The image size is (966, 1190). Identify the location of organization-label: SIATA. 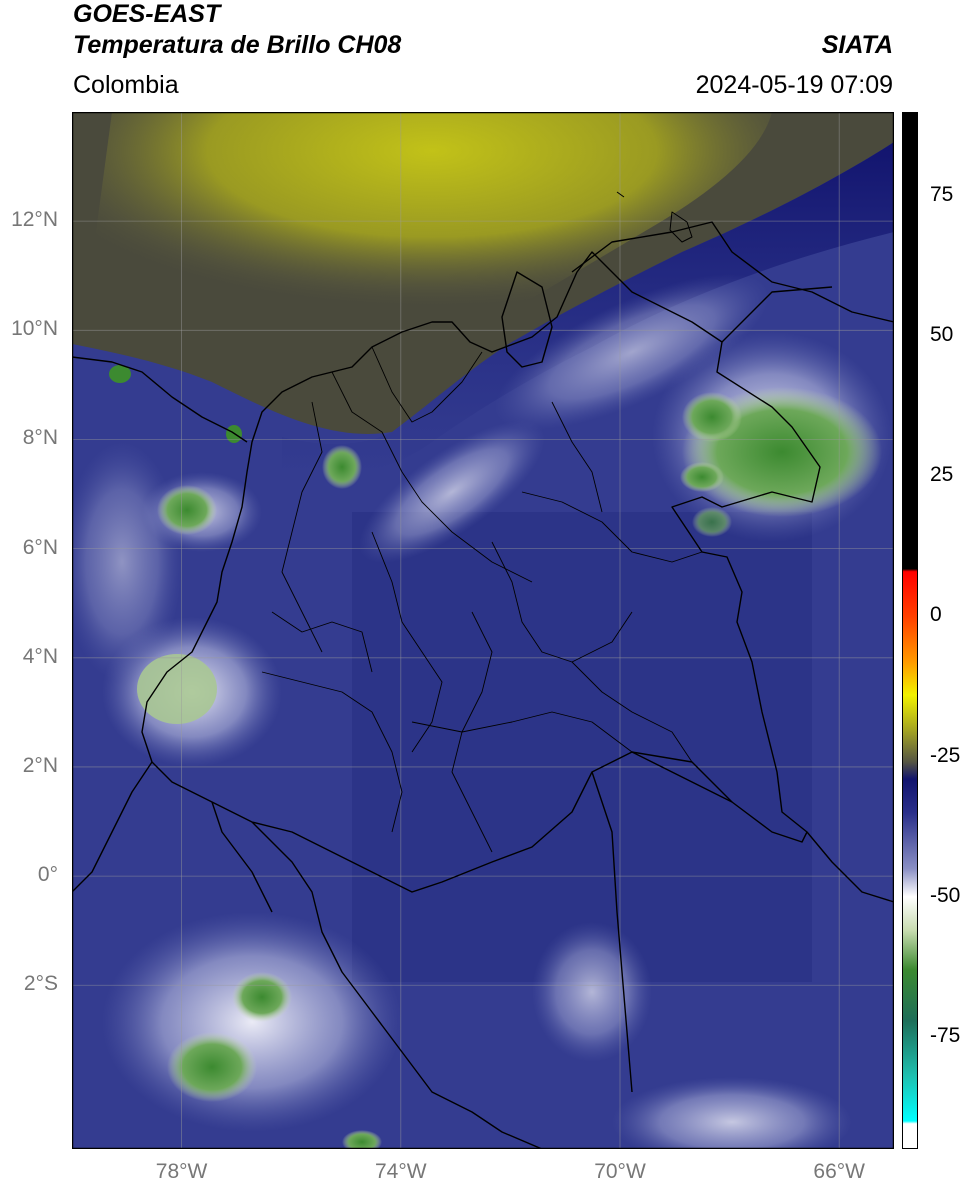
(857, 45).